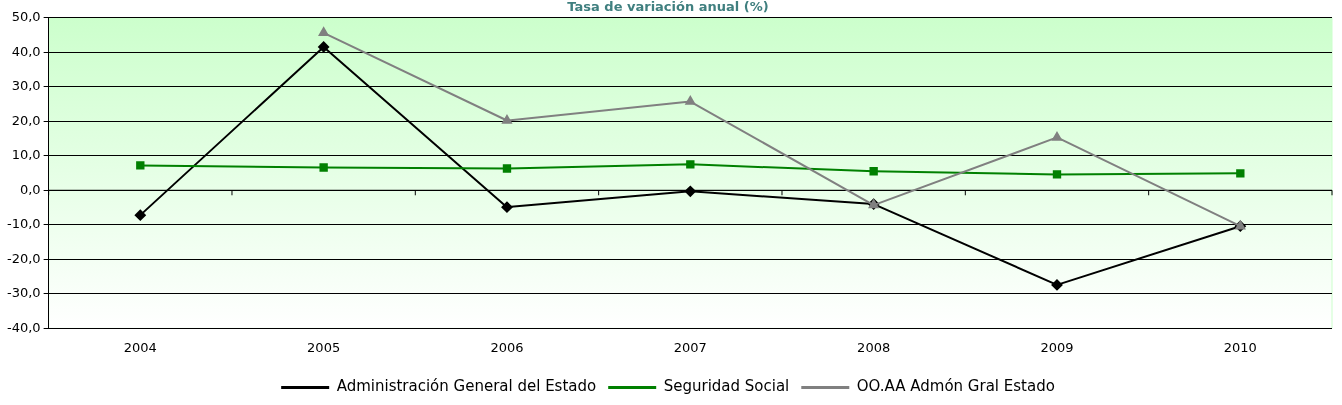  I want to click on y-tick-label: -40,0, so click(24, 327).